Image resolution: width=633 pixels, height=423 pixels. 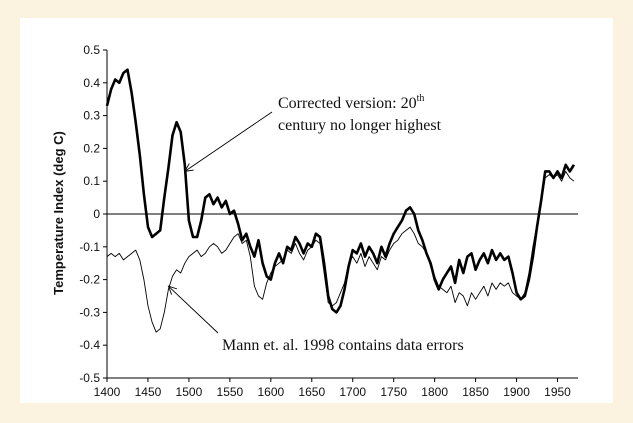 What do you see at coordinates (172, 290) in the screenshot?
I see `arrowhead-mann` at bounding box center [172, 290].